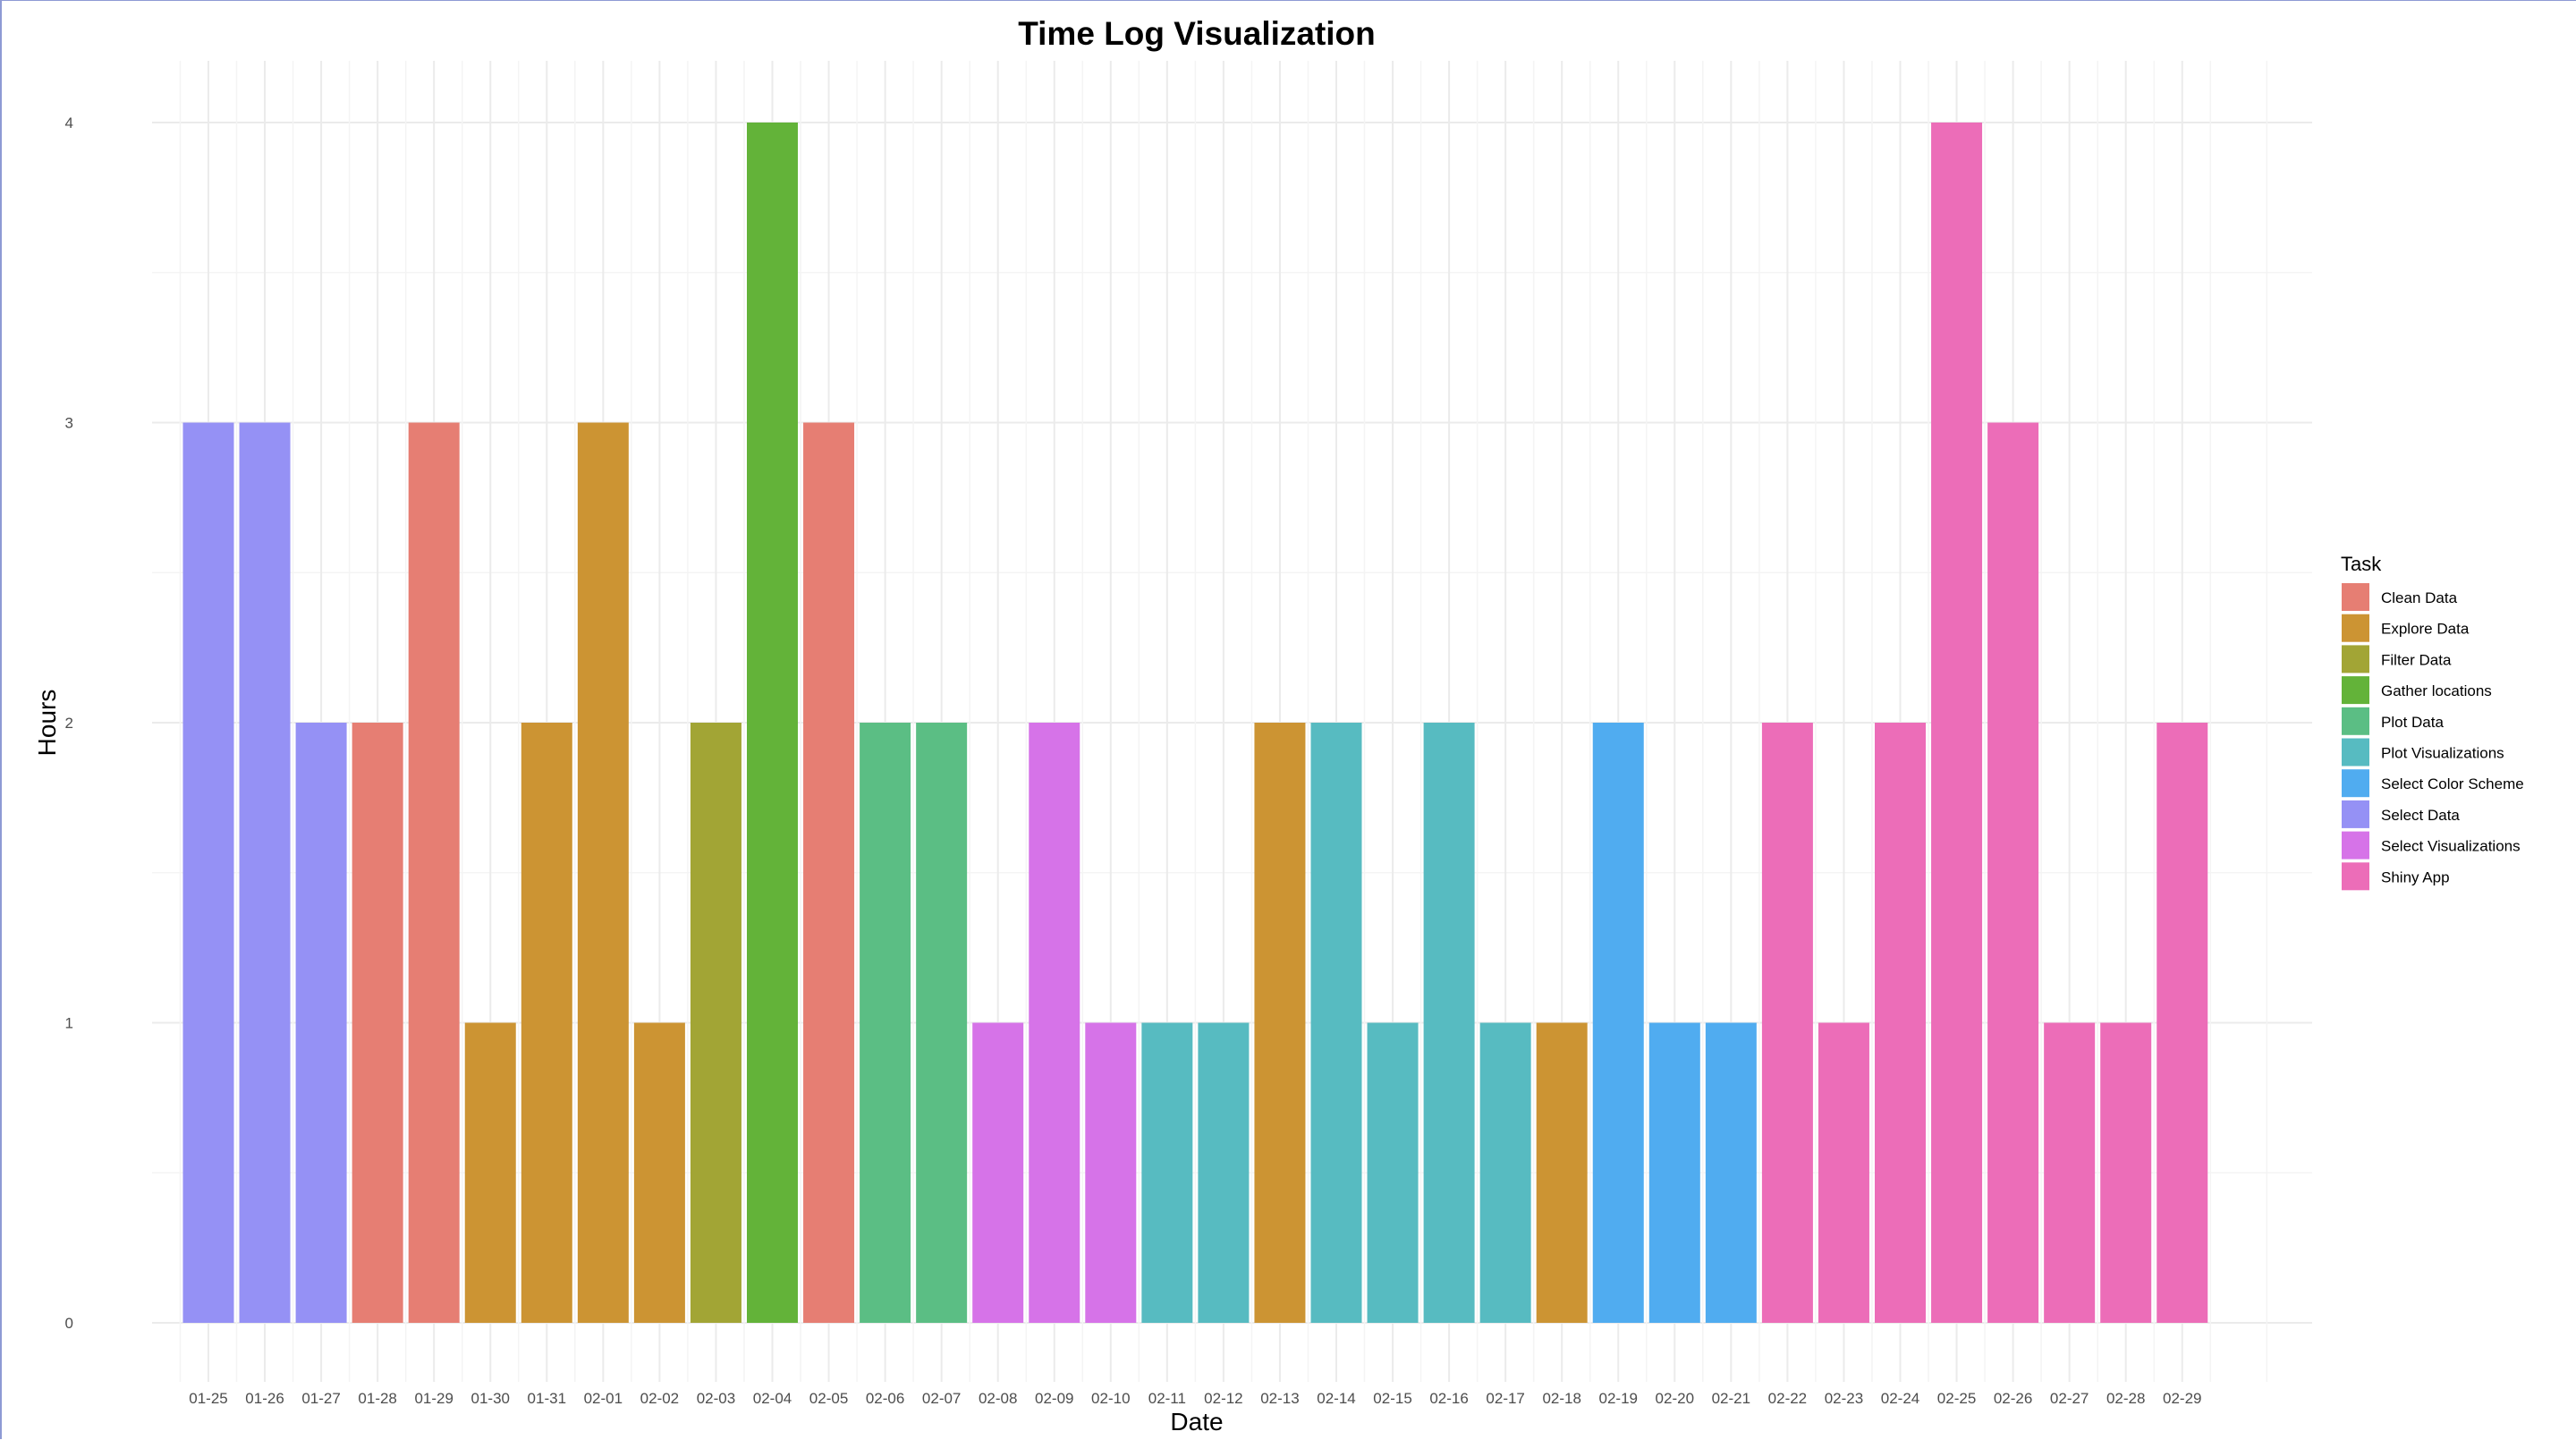  Describe the element at coordinates (716, 1399) in the screenshot. I see `x-tick-label: 02-03` at that location.